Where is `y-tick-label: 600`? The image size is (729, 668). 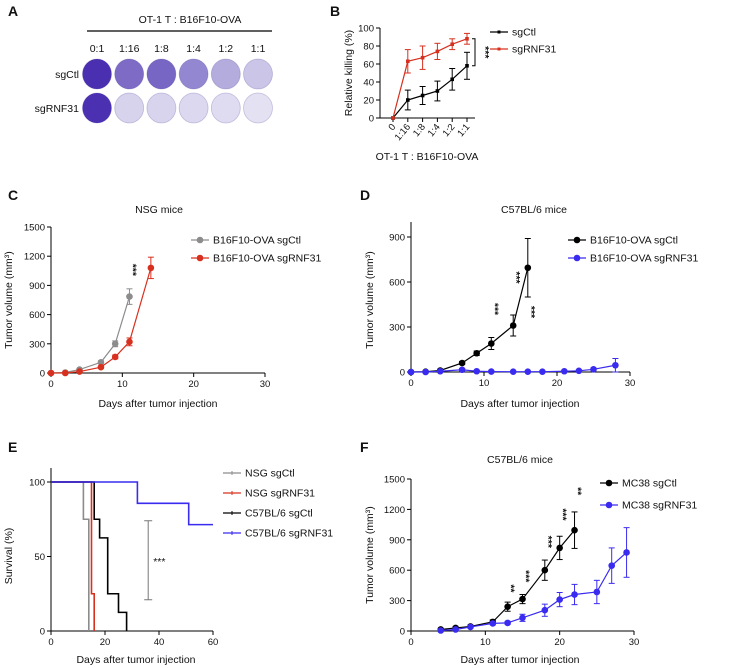
y-tick-label: 600 is located at coordinates (37, 315).